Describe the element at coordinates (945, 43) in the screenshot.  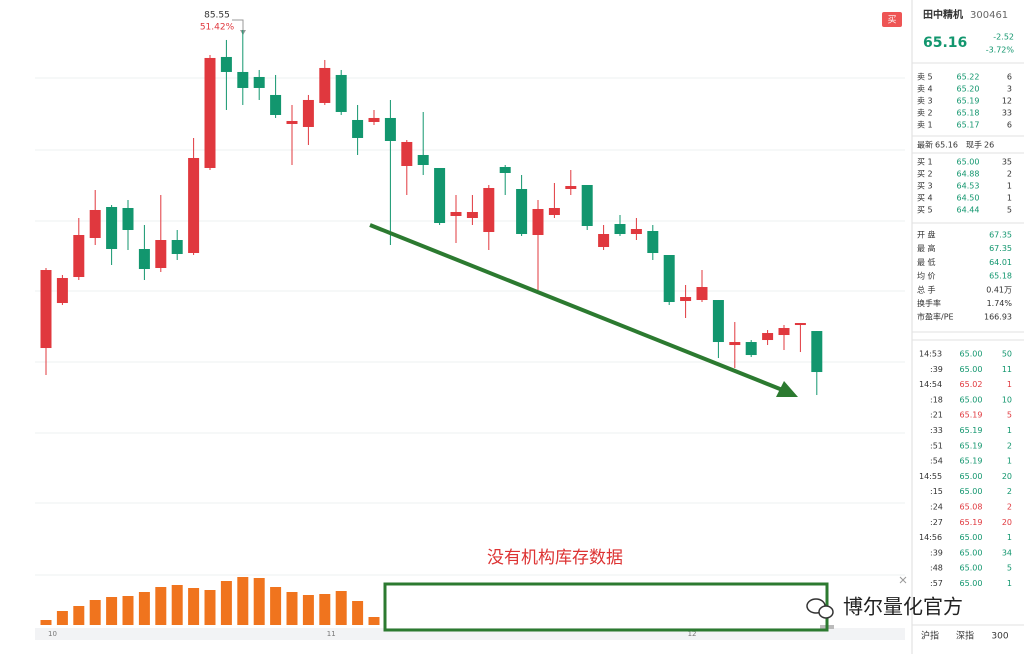
I see `last-price: 65.16` at that location.